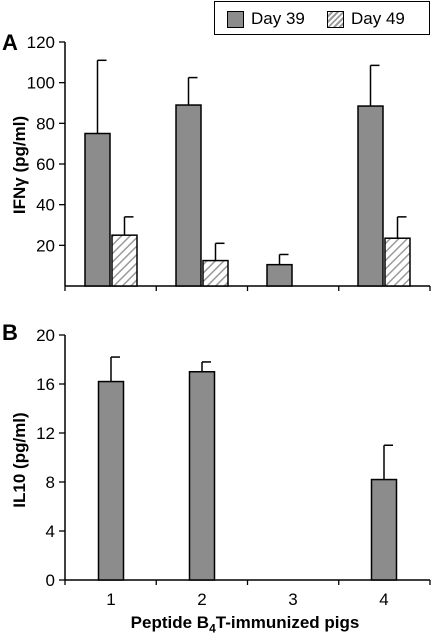  I want to click on panel-a-ytick-label: 20, so click(45, 245).